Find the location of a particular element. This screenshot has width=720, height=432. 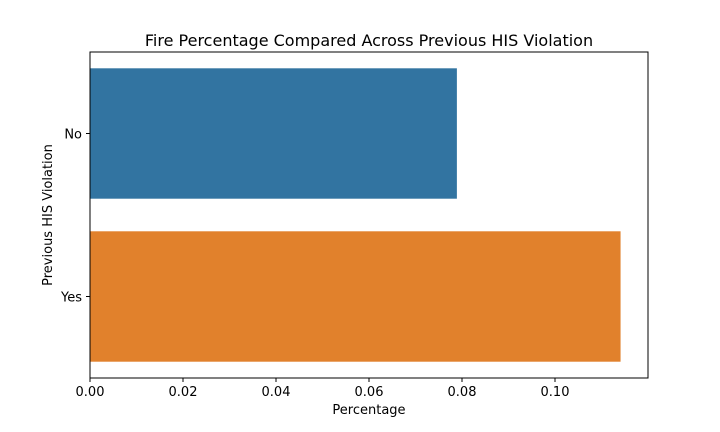

x-axis-label: Percentage is located at coordinates (368, 410).